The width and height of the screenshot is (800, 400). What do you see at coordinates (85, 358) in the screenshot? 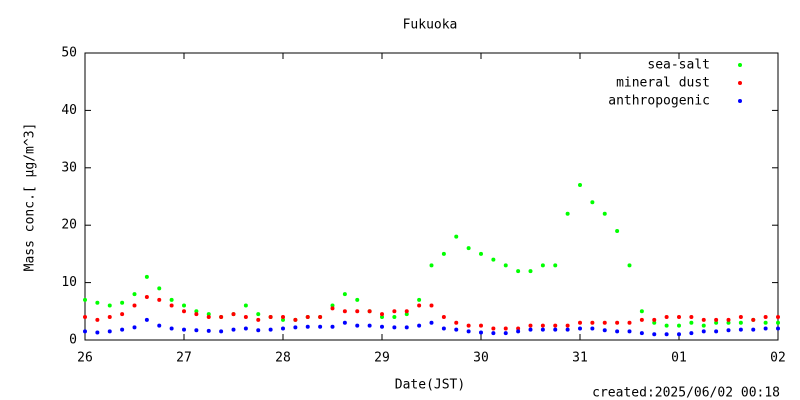
I see `x-tick-label: 26` at bounding box center [85, 358].